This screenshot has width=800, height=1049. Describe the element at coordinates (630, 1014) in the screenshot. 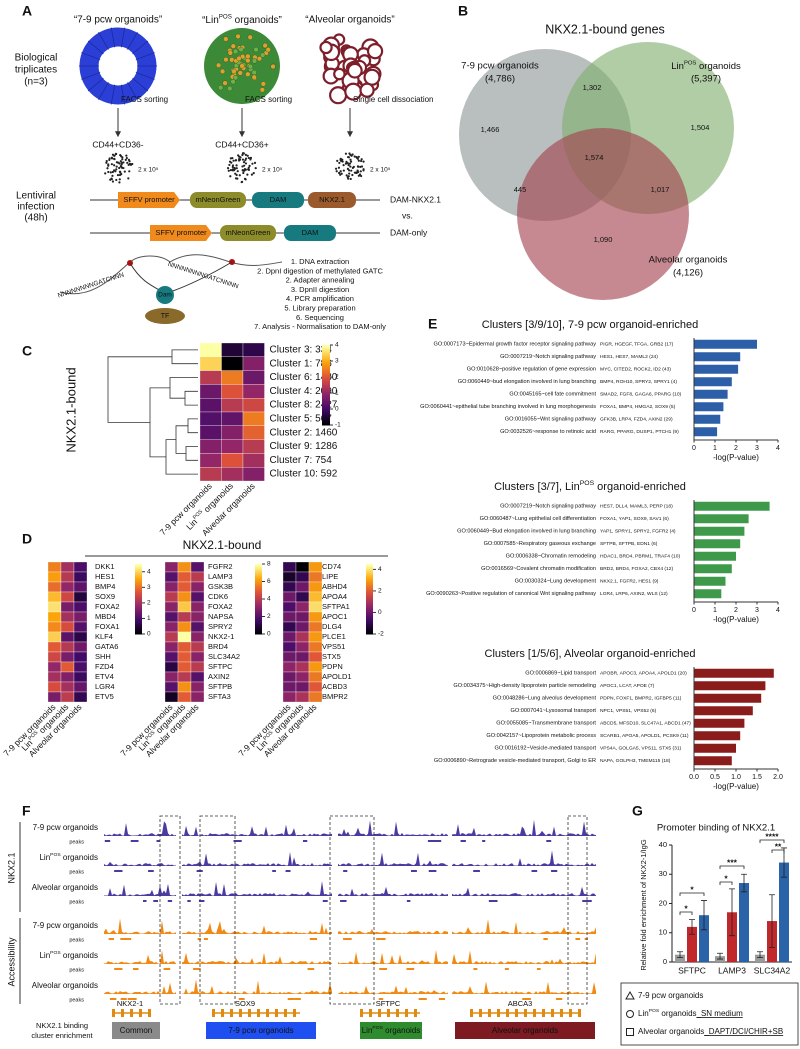

I see `legend-marker` at that location.